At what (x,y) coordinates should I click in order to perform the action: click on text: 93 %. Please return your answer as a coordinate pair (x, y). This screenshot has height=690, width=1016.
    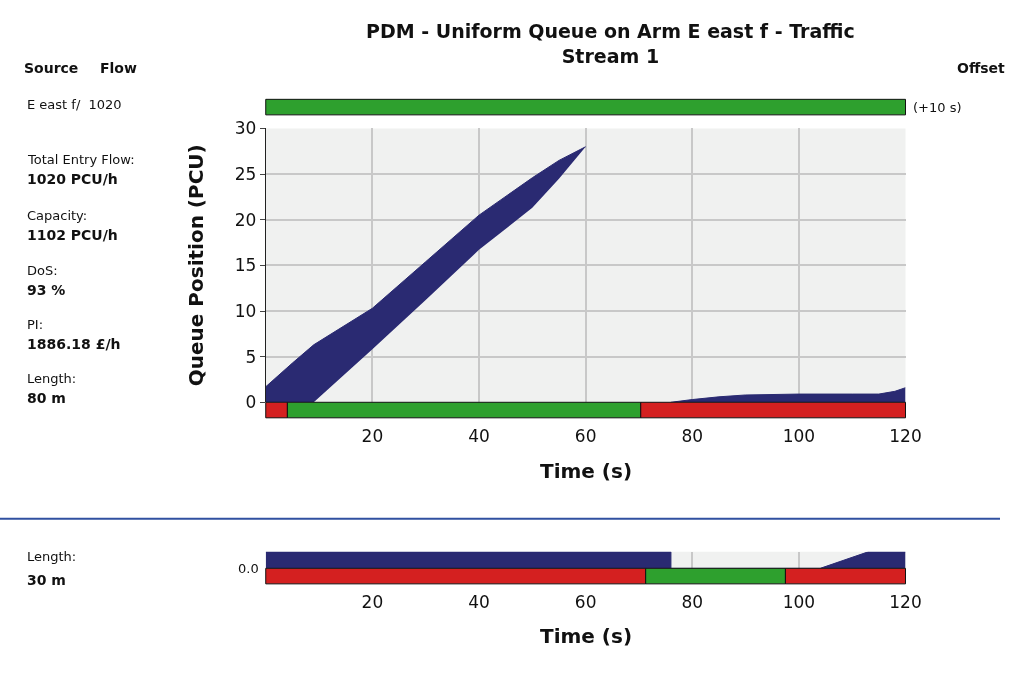
    Looking at the image, I should click on (46, 290).